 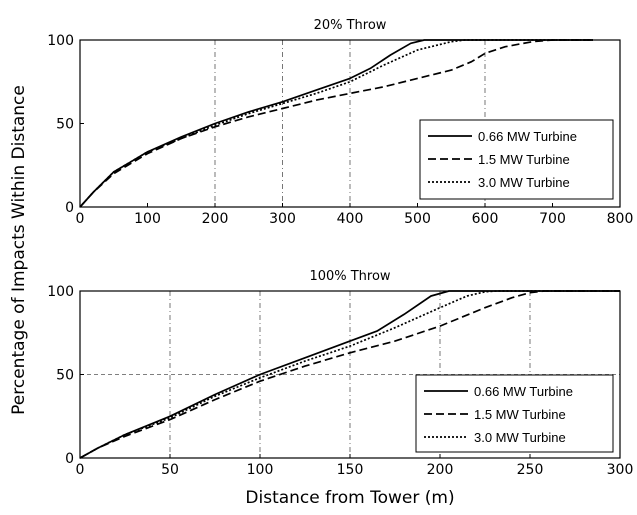 What do you see at coordinates (349, 276) in the screenshot?
I see `panel-title: 100% Throw` at bounding box center [349, 276].